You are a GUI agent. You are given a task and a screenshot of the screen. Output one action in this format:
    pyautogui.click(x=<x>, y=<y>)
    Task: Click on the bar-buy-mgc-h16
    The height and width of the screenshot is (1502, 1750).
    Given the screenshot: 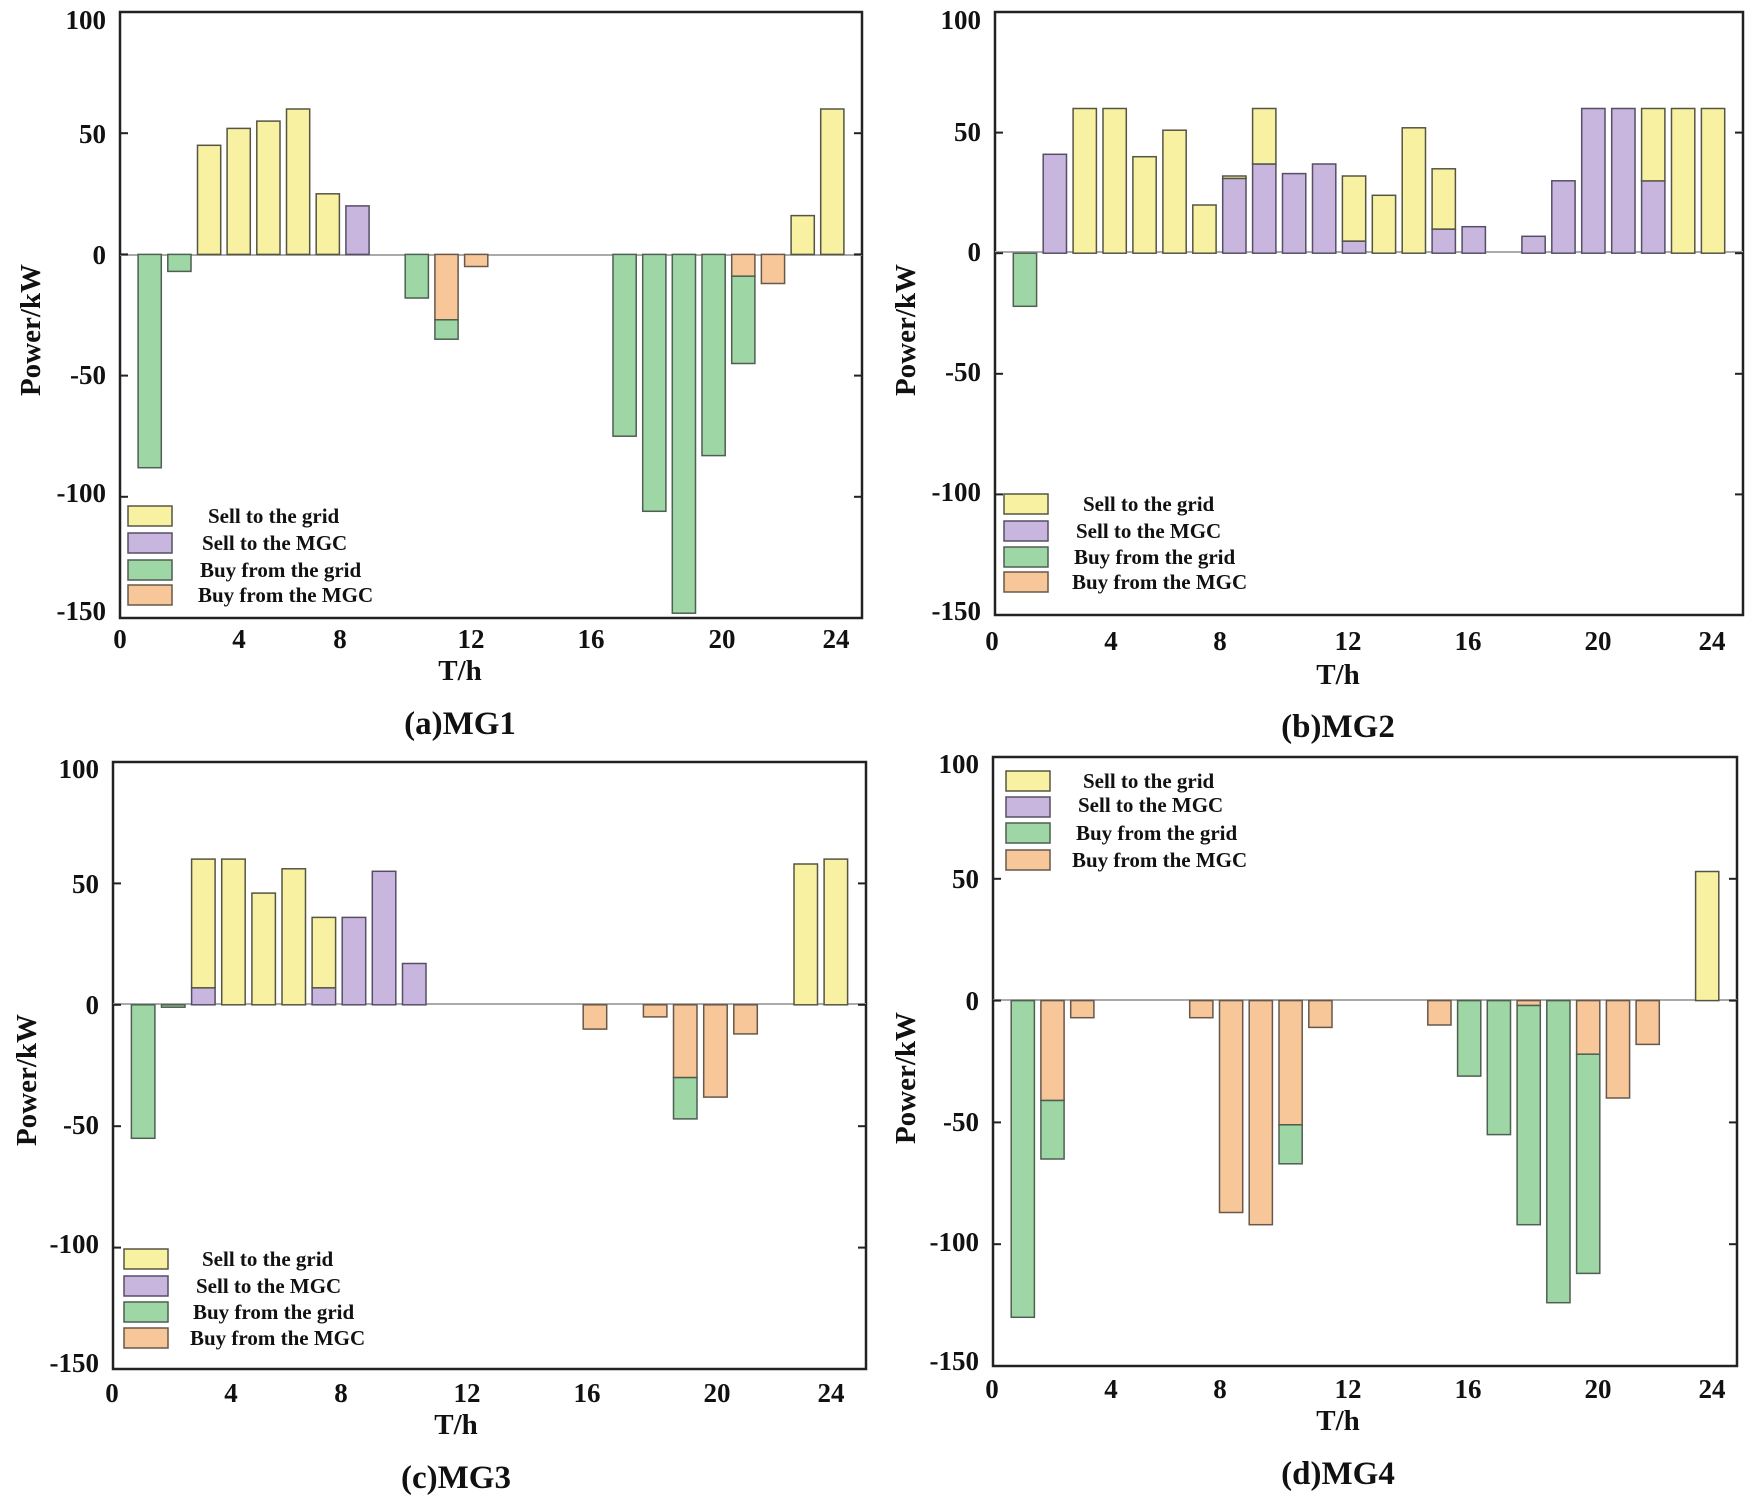 What is the action you would take?
    pyautogui.click(x=595, y=1017)
    